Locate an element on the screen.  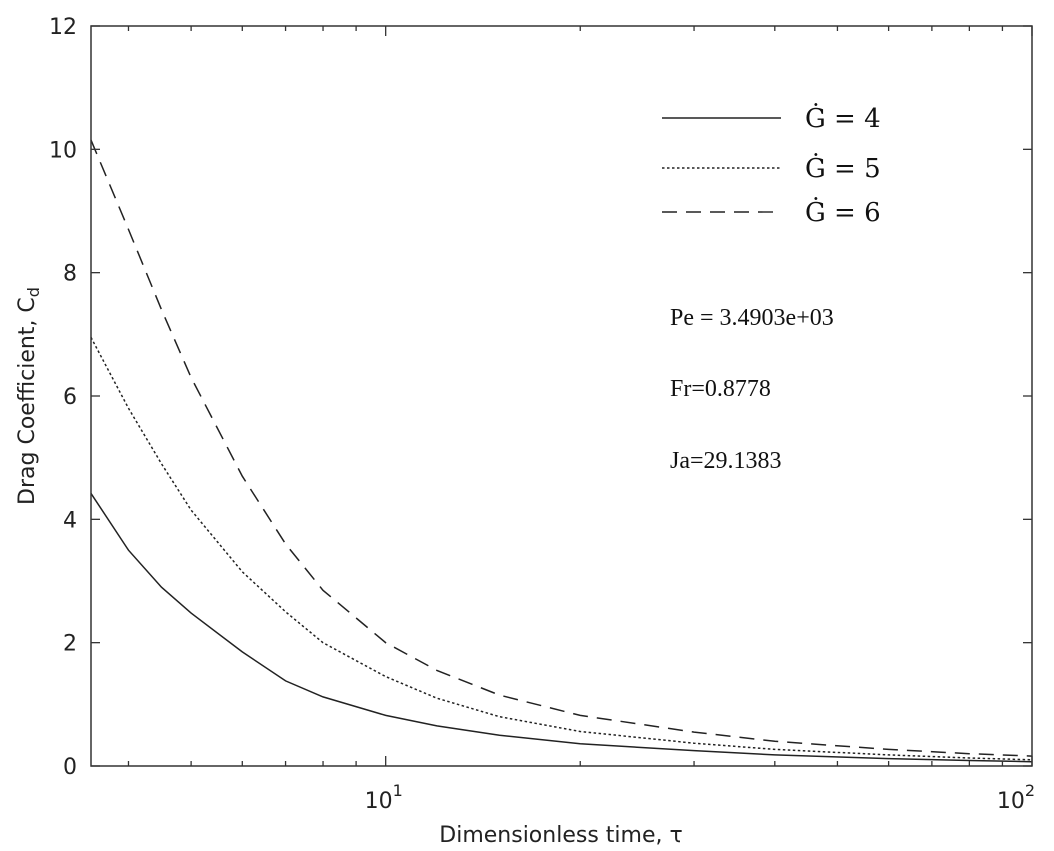
annotation-fr: Fr=0.8778 is located at coordinates (720, 389).